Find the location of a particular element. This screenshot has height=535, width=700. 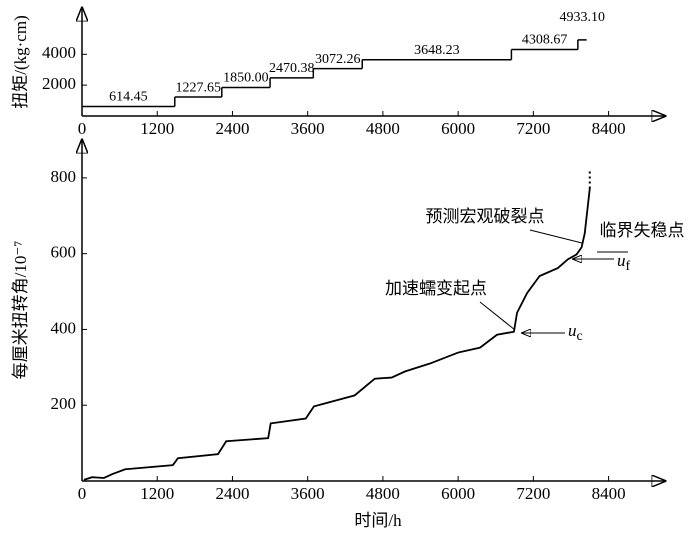

y-tick-label: 800 is located at coordinates (64, 176).